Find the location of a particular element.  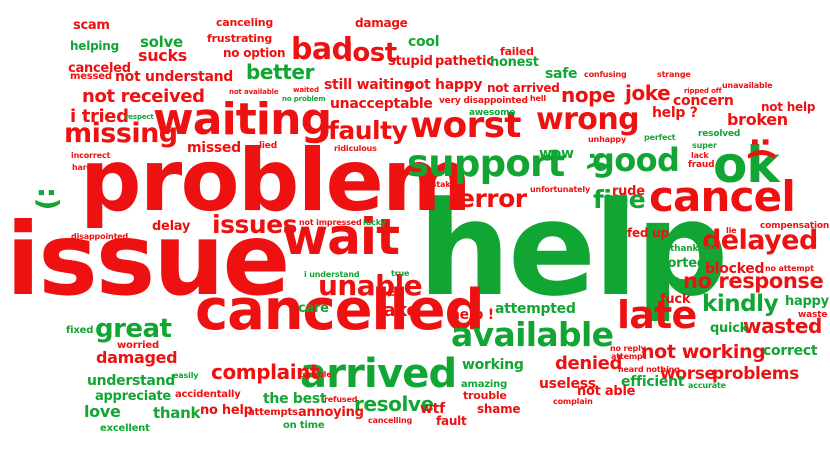

word-missing: missing is located at coordinates (121, 133).